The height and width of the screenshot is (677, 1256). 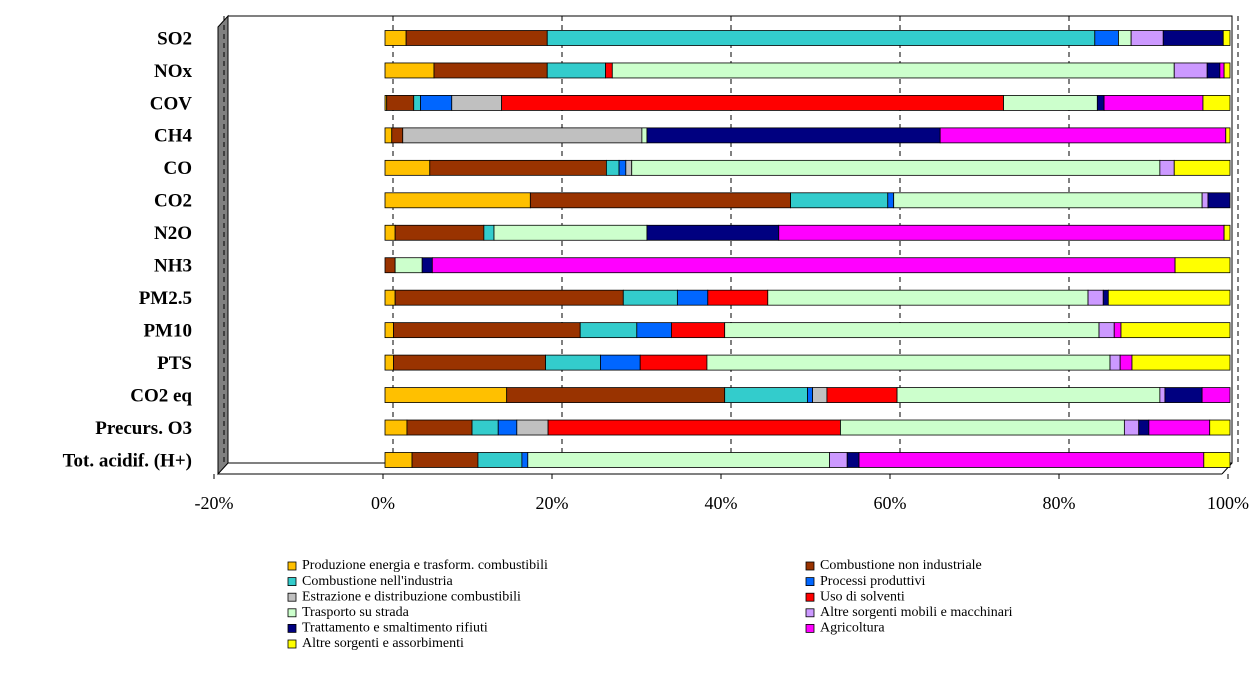 I want to click on category-label: SO2, so click(x=174, y=38).